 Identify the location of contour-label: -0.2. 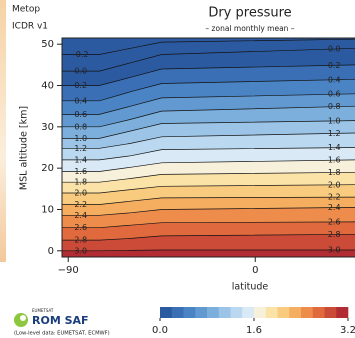
(81, 54).